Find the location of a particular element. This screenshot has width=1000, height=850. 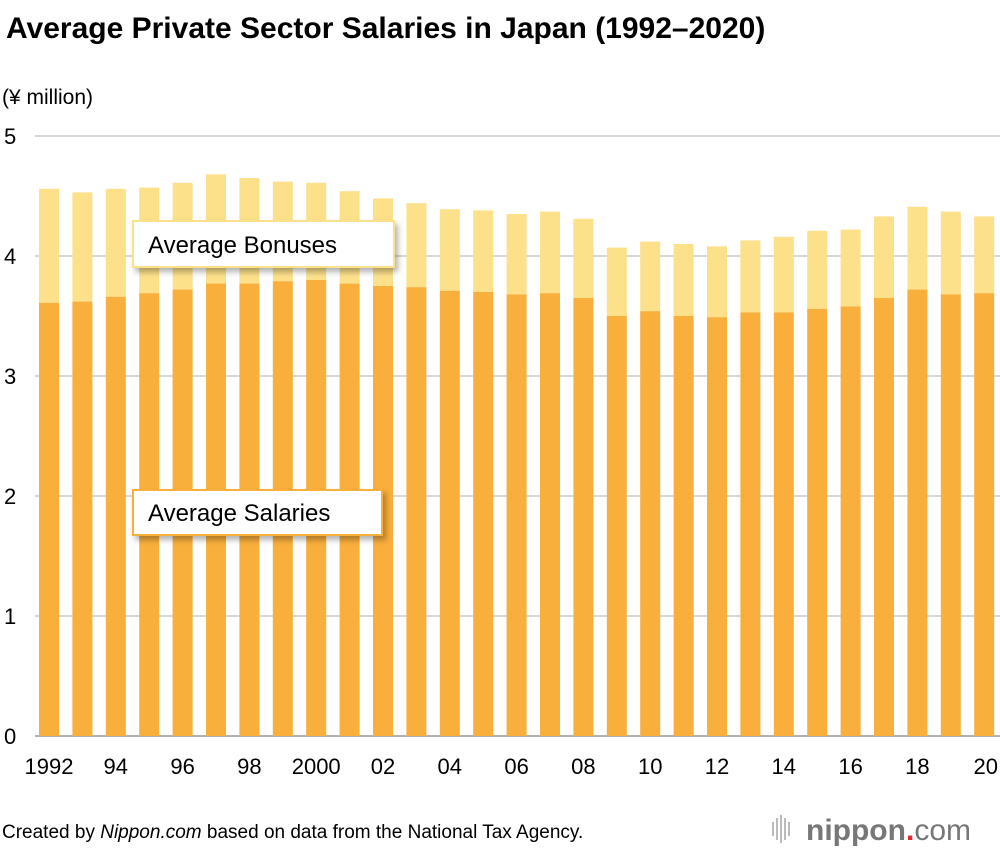

bar-bonus-2013 is located at coordinates (750, 276).